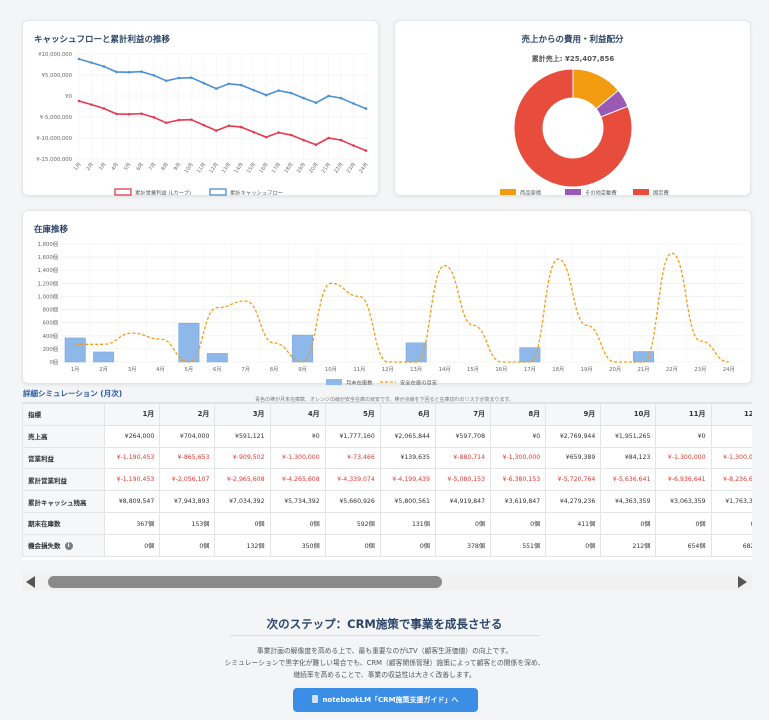 The height and width of the screenshot is (720, 769). I want to click on y-tick-label: 0個, so click(53, 362).